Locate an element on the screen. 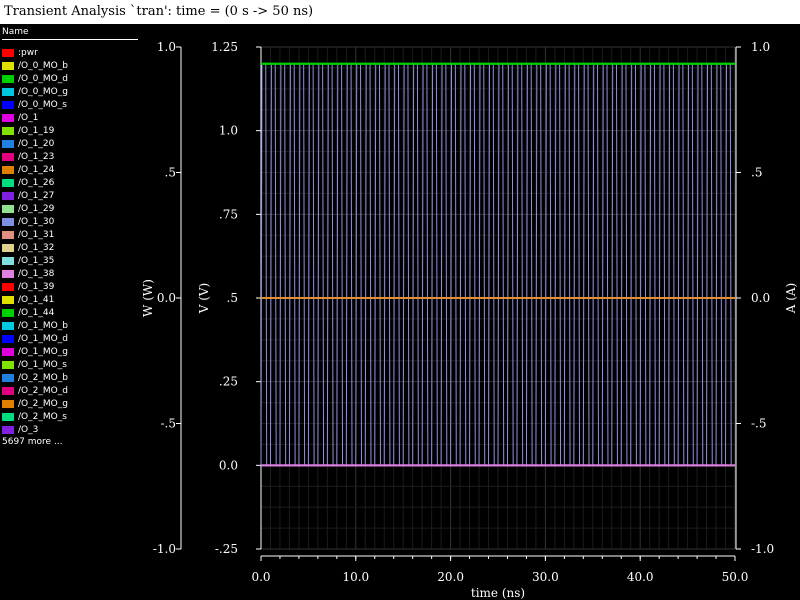  legend-item: /O_0_MO_d is located at coordinates (70, 78).